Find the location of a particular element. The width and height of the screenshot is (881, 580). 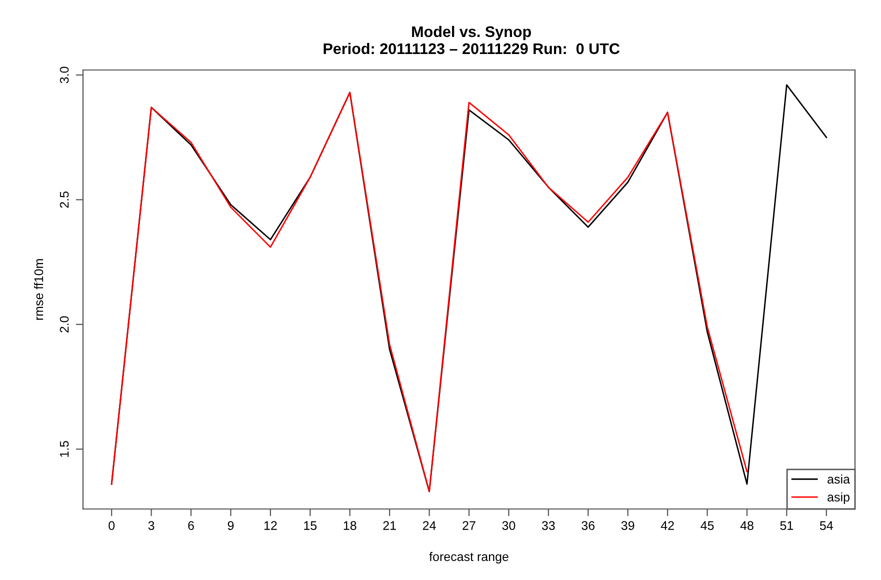

x-tick-label: 3 is located at coordinates (151, 525).